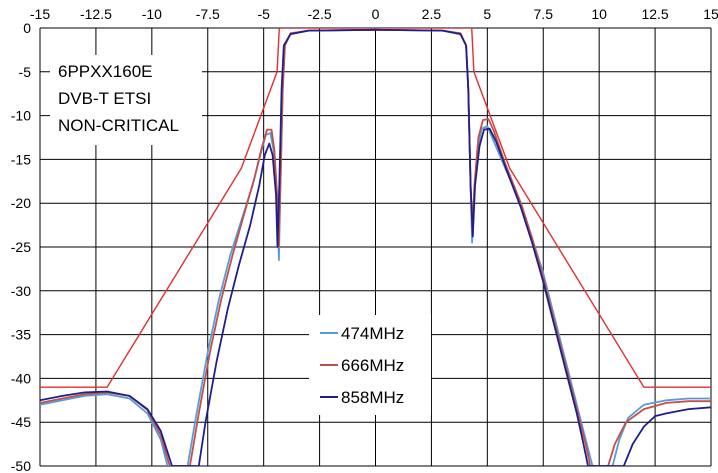  I want to click on x-tick-label-0: -15, so click(40, 14).